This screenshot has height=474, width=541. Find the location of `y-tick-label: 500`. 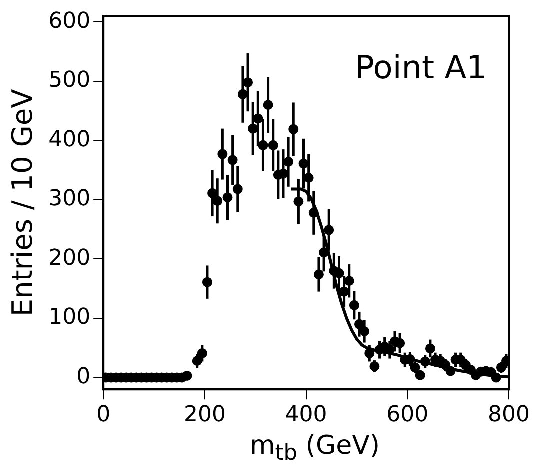

y-tick-label: 500 is located at coordinates (69, 81).